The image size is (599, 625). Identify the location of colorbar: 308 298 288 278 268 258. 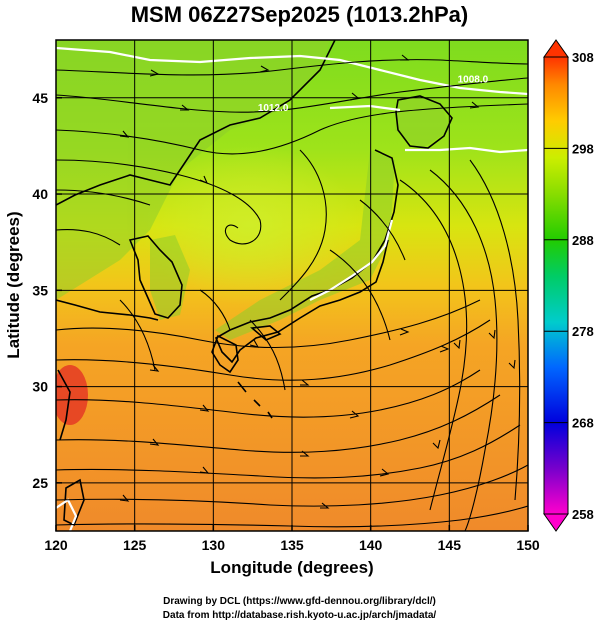
(568, 285).